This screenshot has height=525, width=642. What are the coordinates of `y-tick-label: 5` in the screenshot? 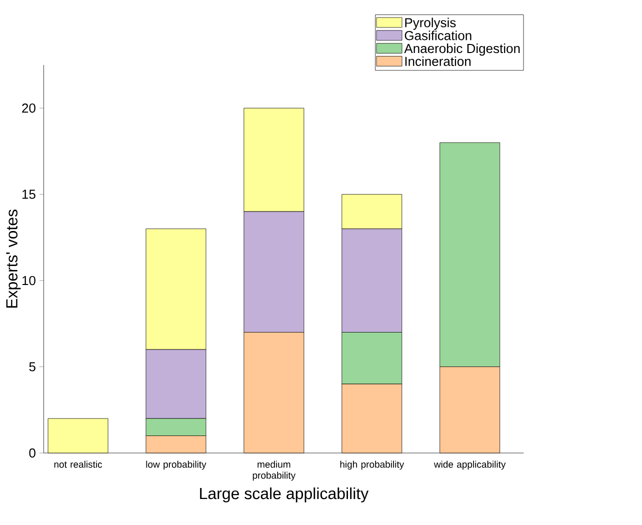 It's located at (32, 367).